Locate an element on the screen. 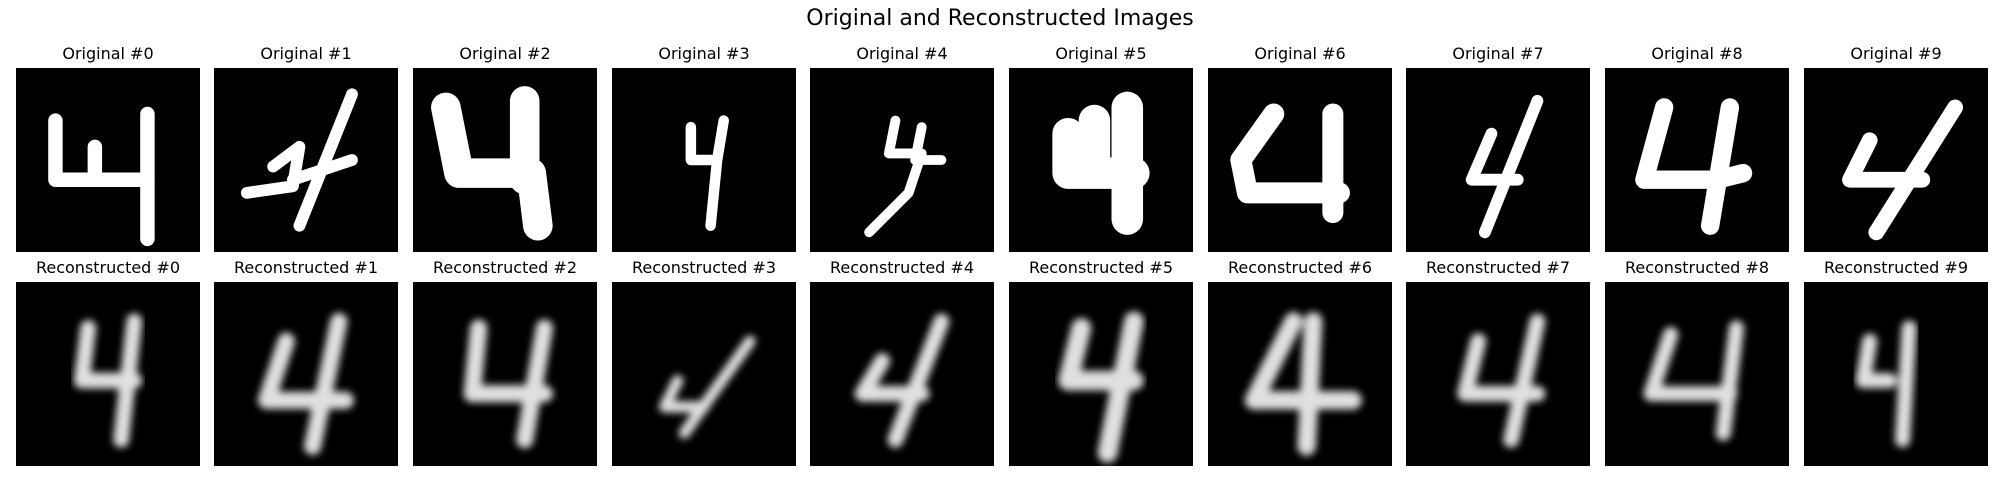  panel-title: Original #2 is located at coordinates (505, 53).